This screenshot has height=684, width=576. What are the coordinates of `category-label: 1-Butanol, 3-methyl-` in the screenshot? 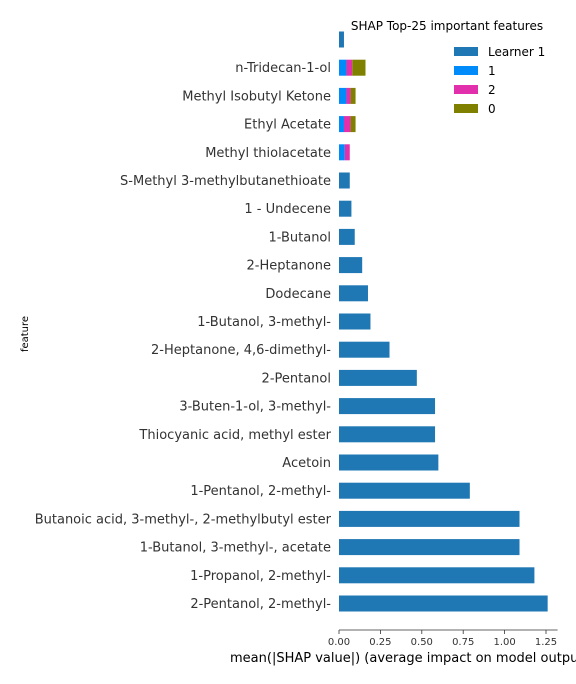 It's located at (264, 322).